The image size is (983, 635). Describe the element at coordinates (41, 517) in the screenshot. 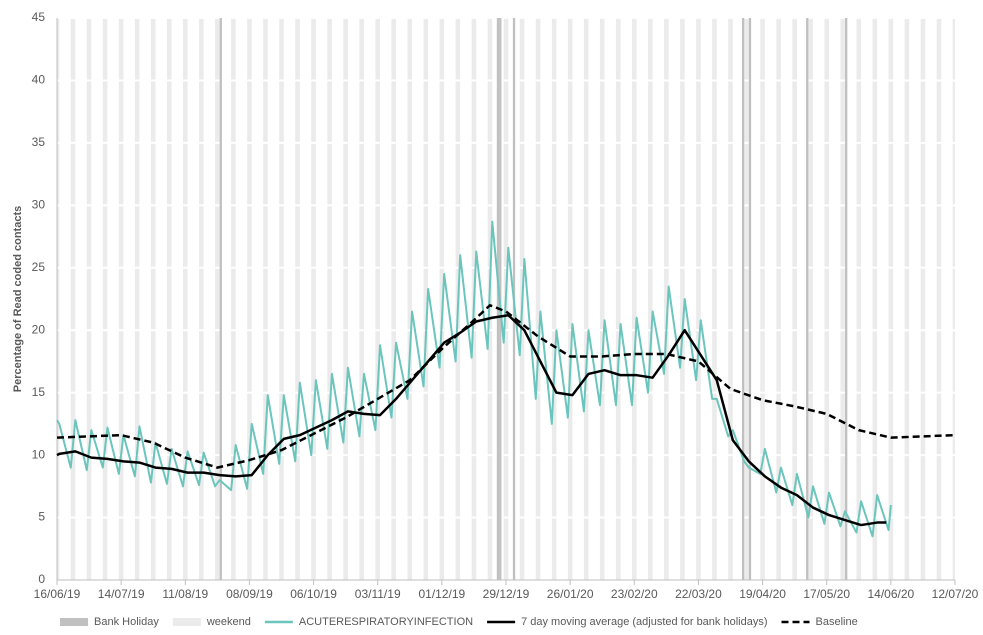

I see `y-tick-label: 5` at that location.